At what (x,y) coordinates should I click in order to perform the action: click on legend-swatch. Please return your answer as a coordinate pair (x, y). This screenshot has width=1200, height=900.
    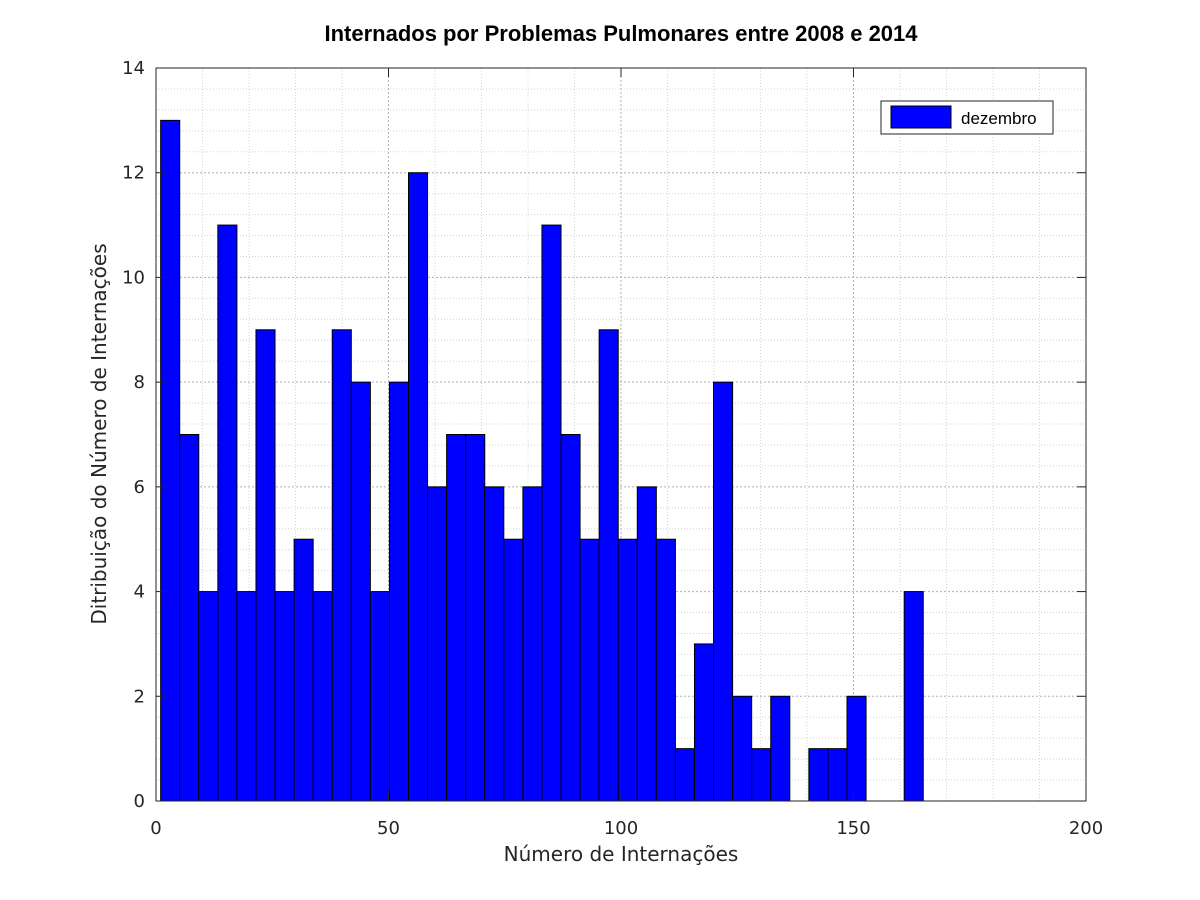
    Looking at the image, I should click on (921, 117).